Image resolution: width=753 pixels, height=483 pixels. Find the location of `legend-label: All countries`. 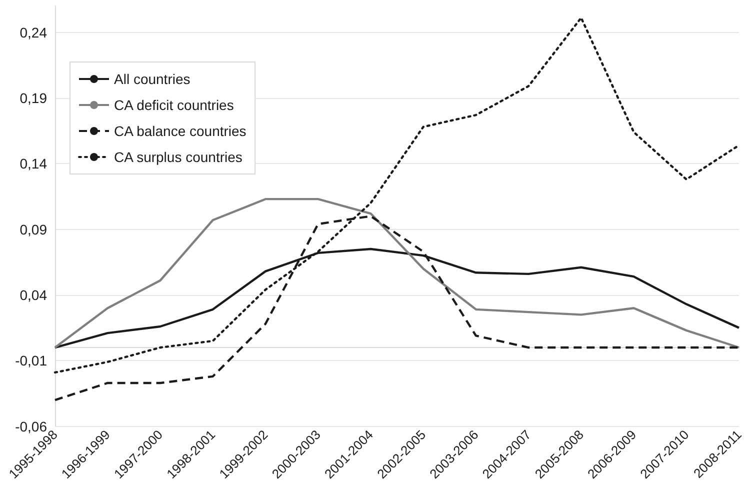

legend-label: All countries is located at coordinates (152, 79).